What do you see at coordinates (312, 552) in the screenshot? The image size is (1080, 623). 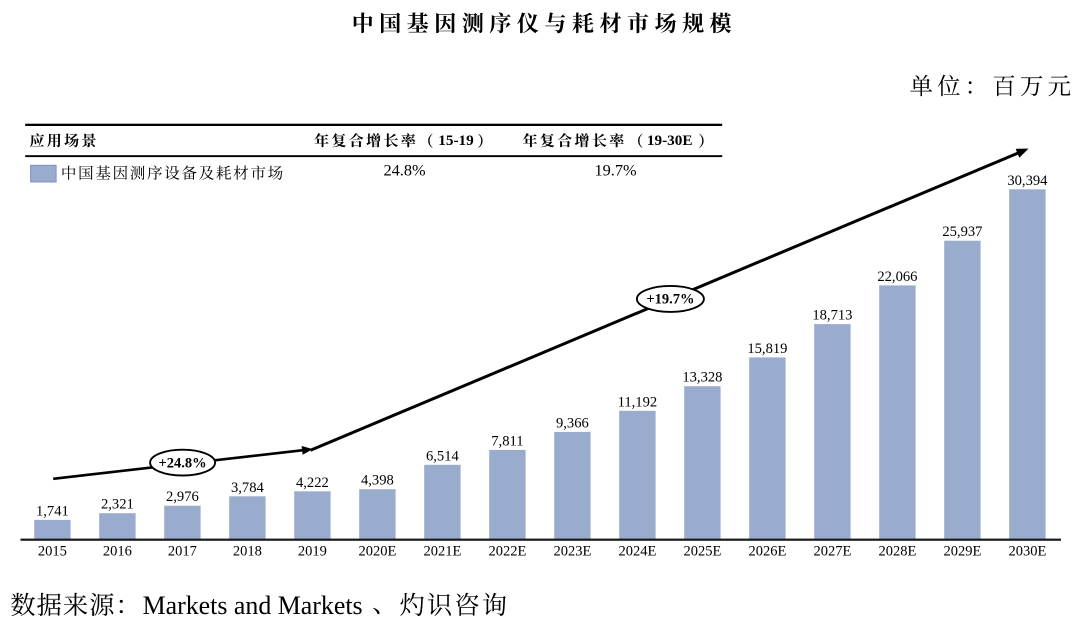 I see `svg-text: 2019` at bounding box center [312, 552].